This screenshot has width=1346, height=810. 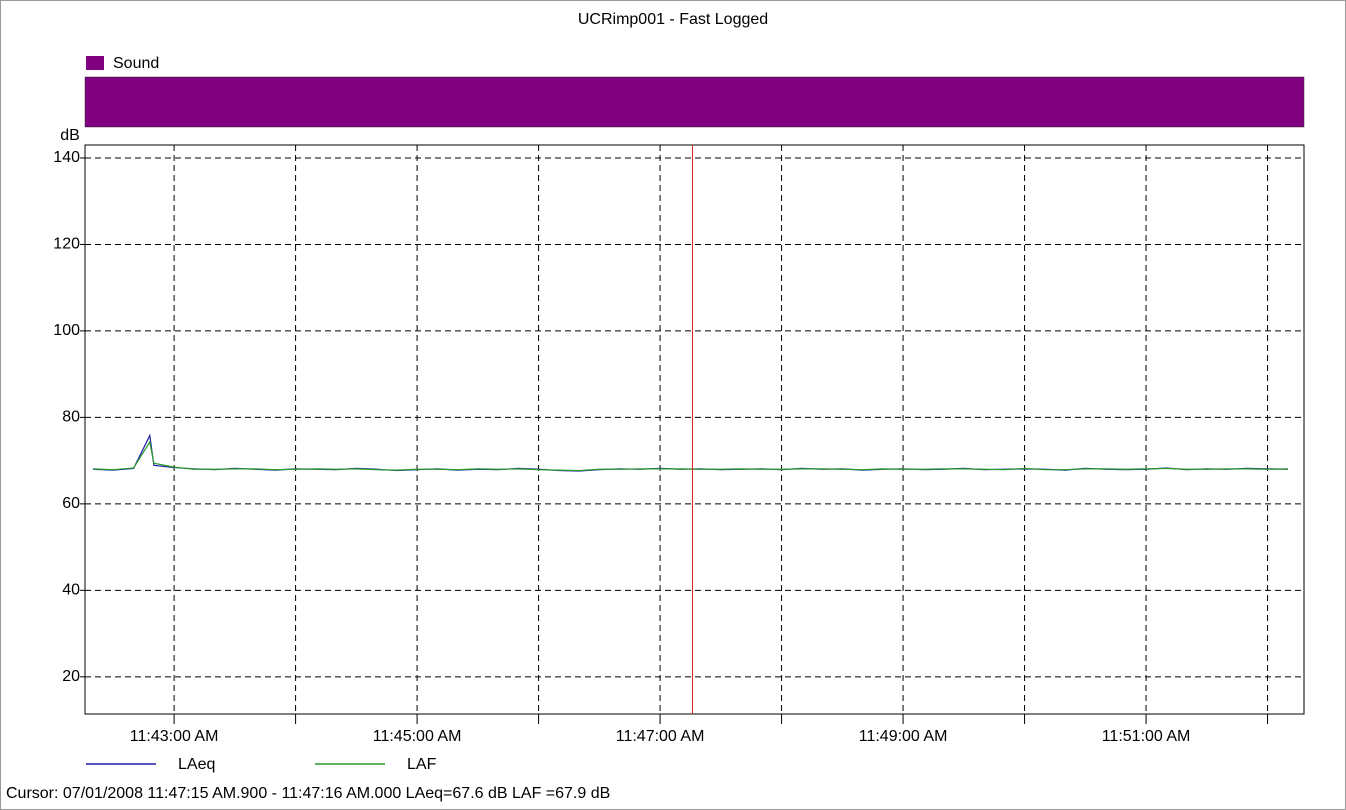 I want to click on y-tick-label: 40, so click(x=71, y=590).